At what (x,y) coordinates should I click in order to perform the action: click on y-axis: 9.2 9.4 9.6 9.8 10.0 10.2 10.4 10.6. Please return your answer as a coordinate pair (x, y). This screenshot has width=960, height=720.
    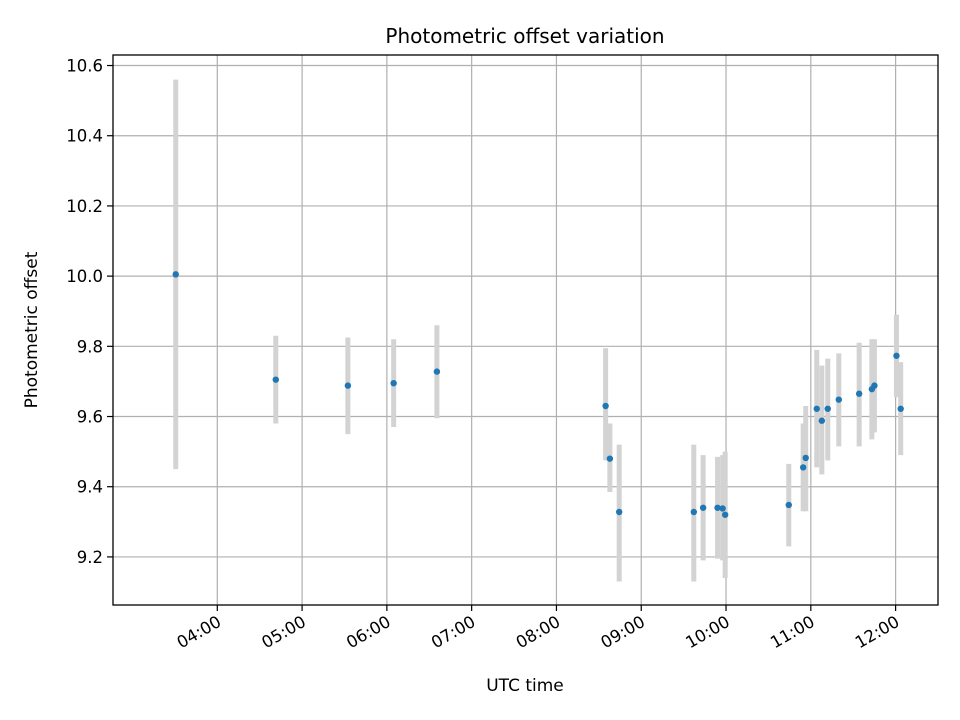
    Looking at the image, I should click on (89, 312).